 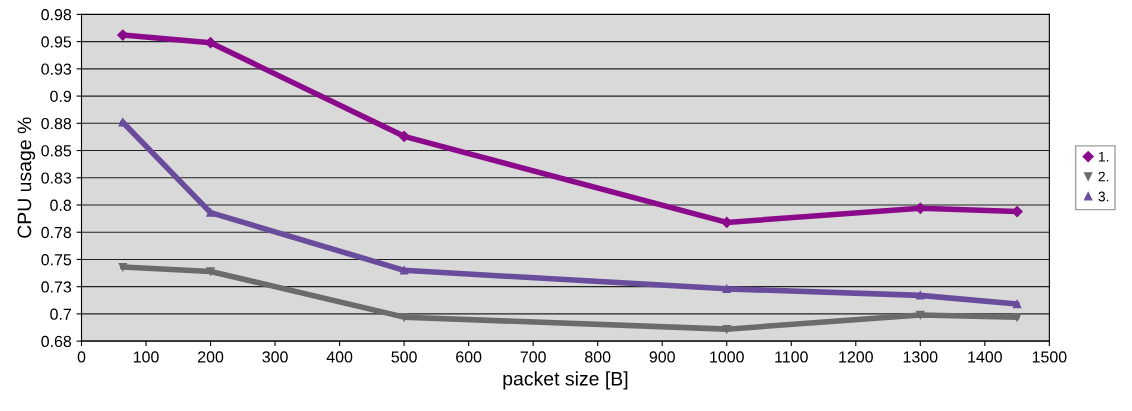 What do you see at coordinates (275, 357) in the screenshot?
I see `x-tick-label: 300` at bounding box center [275, 357].